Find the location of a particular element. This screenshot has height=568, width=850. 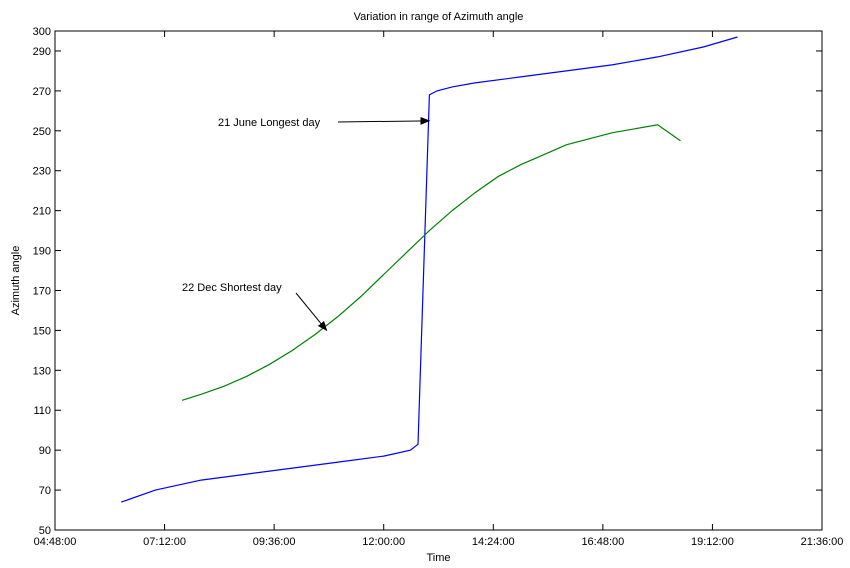

x-tick-label: 16:48:00 is located at coordinates (602, 542).